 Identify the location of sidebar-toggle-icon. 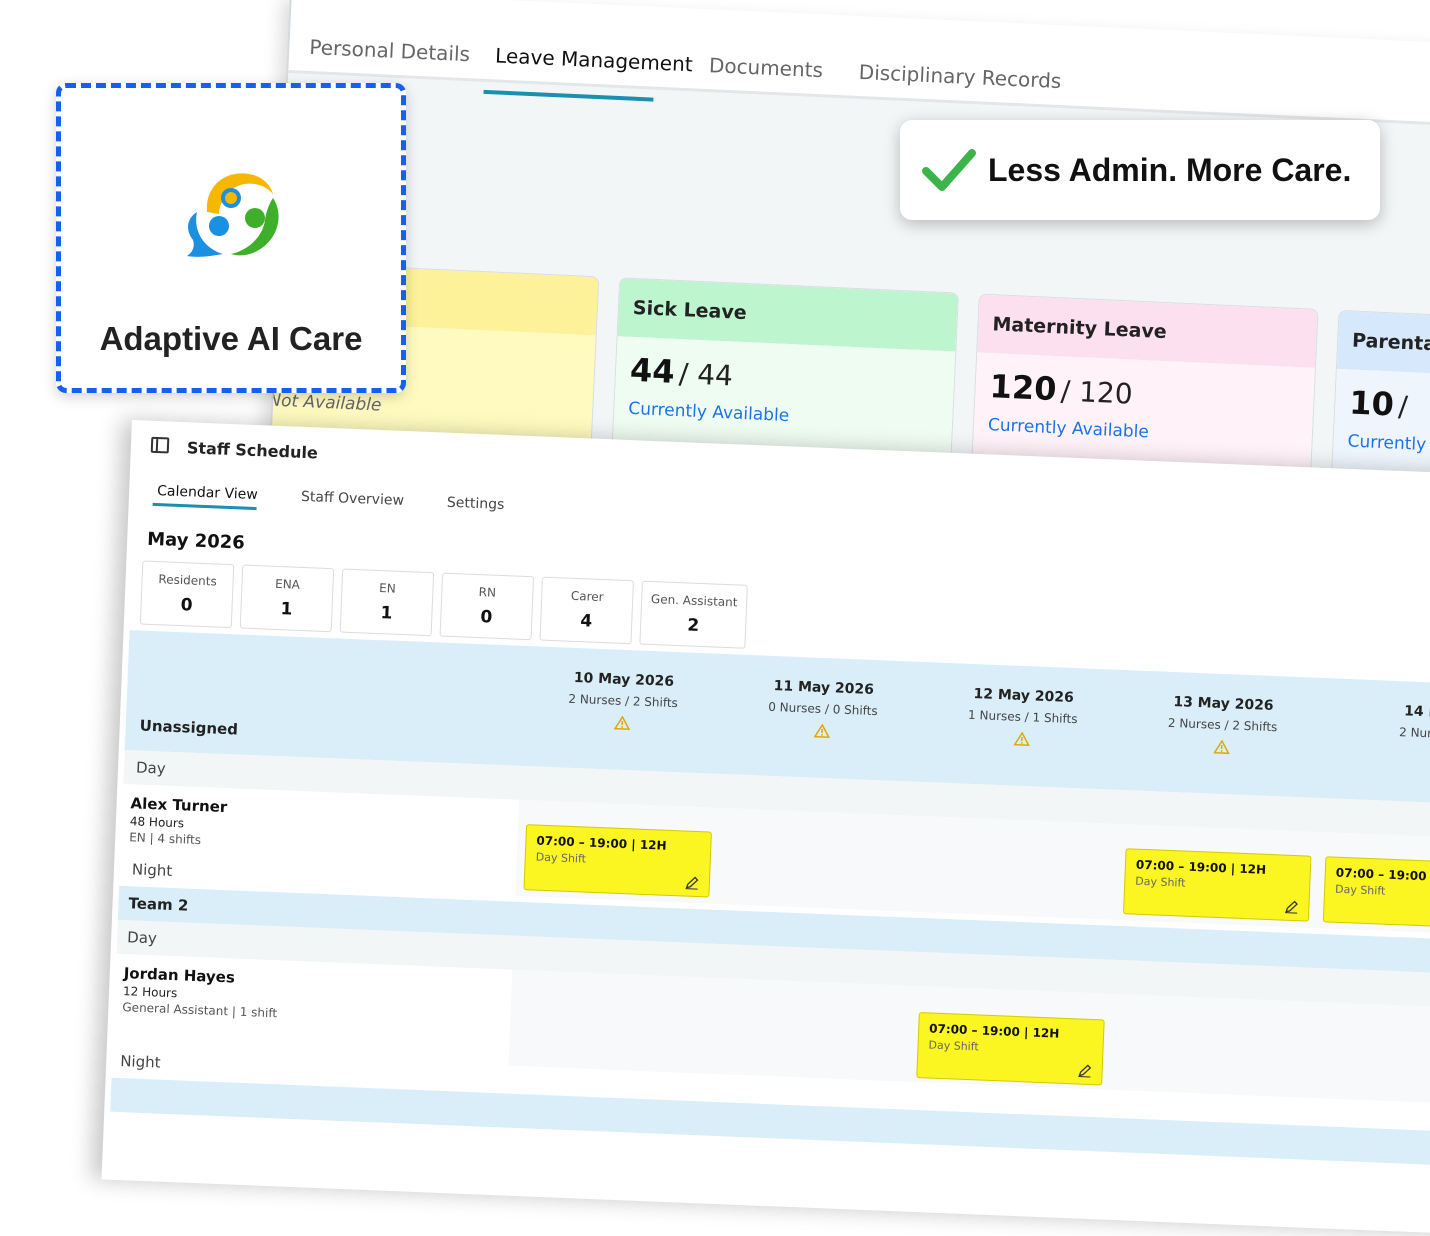
(160, 445).